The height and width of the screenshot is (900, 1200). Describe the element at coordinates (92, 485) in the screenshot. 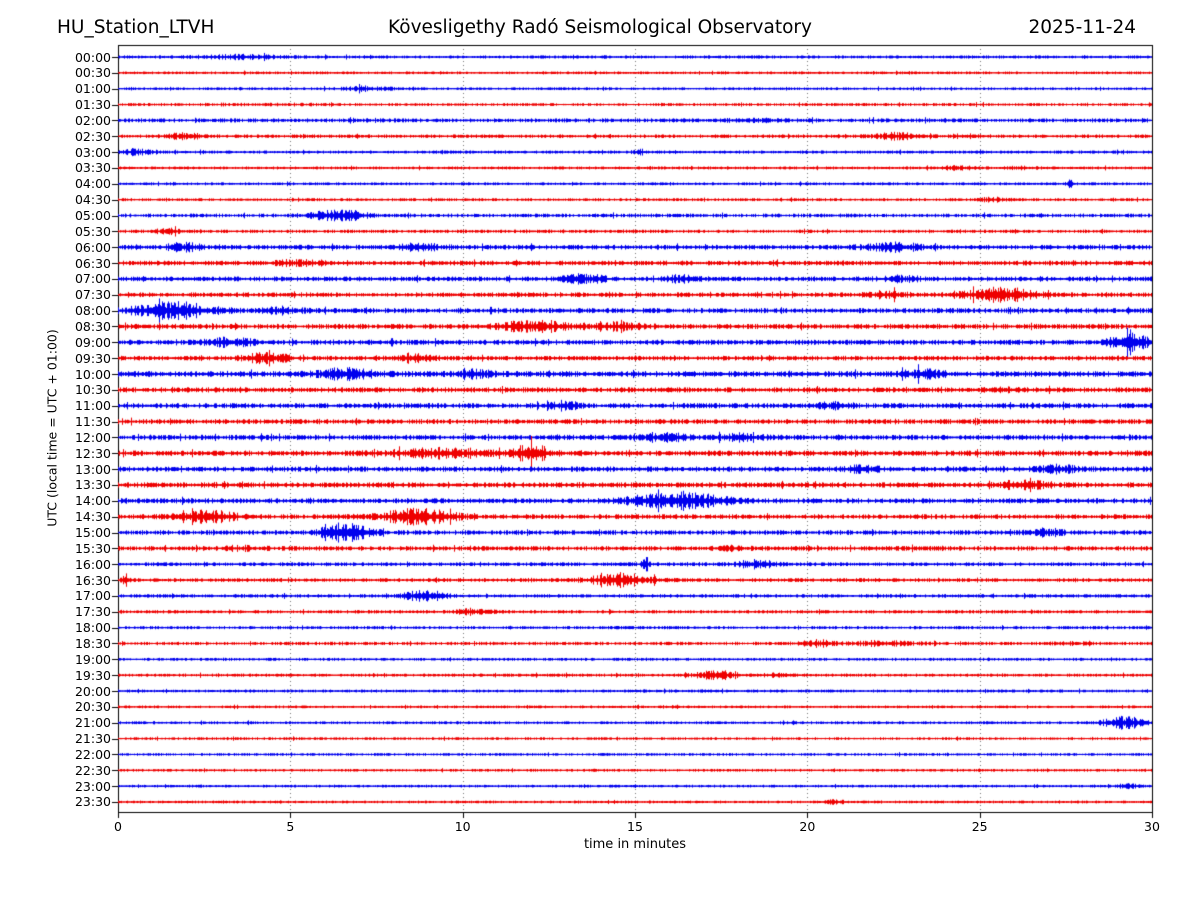

I see `y-tick-label: 13:30` at that location.